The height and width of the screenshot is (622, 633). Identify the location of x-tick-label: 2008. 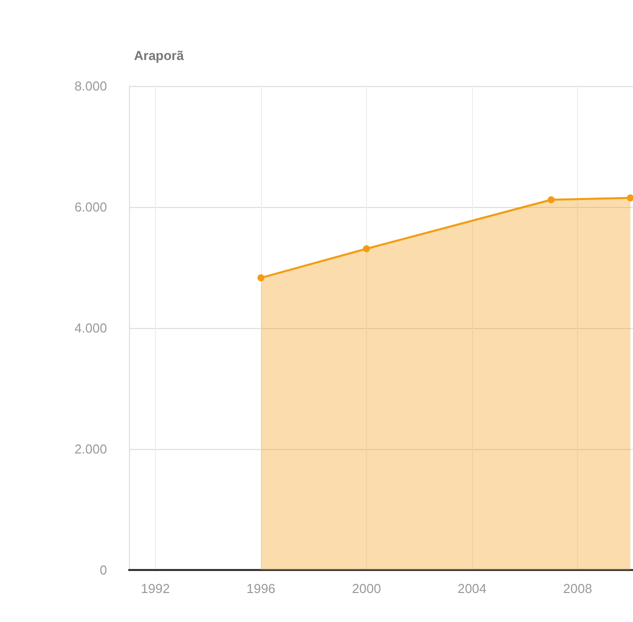
(577, 588).